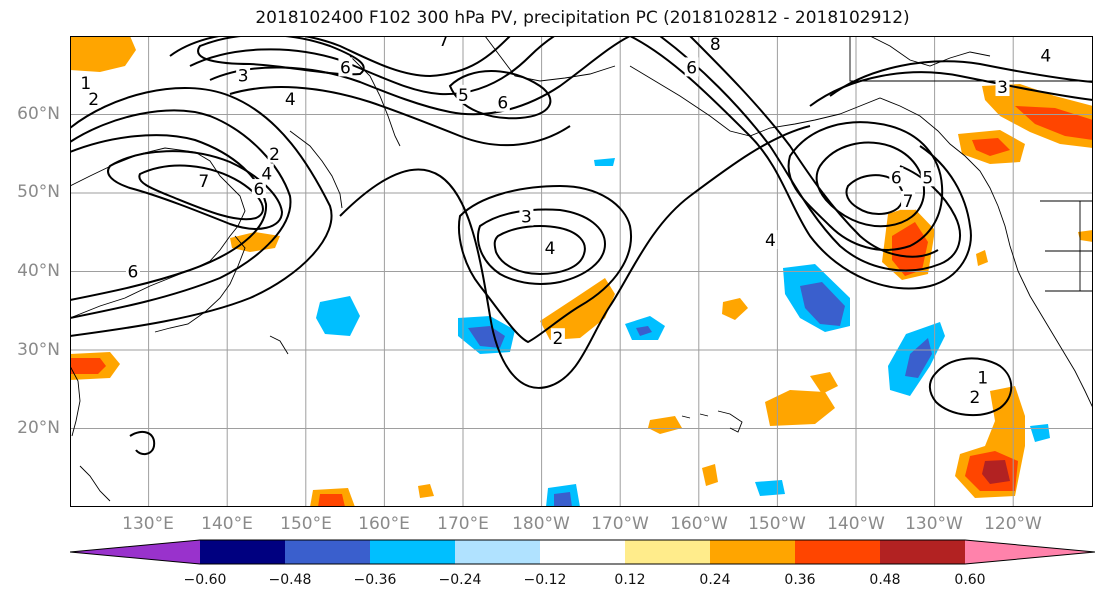  Describe the element at coordinates (38, 271) in the screenshot. I see `lat-label-40n: 40°N` at that location.